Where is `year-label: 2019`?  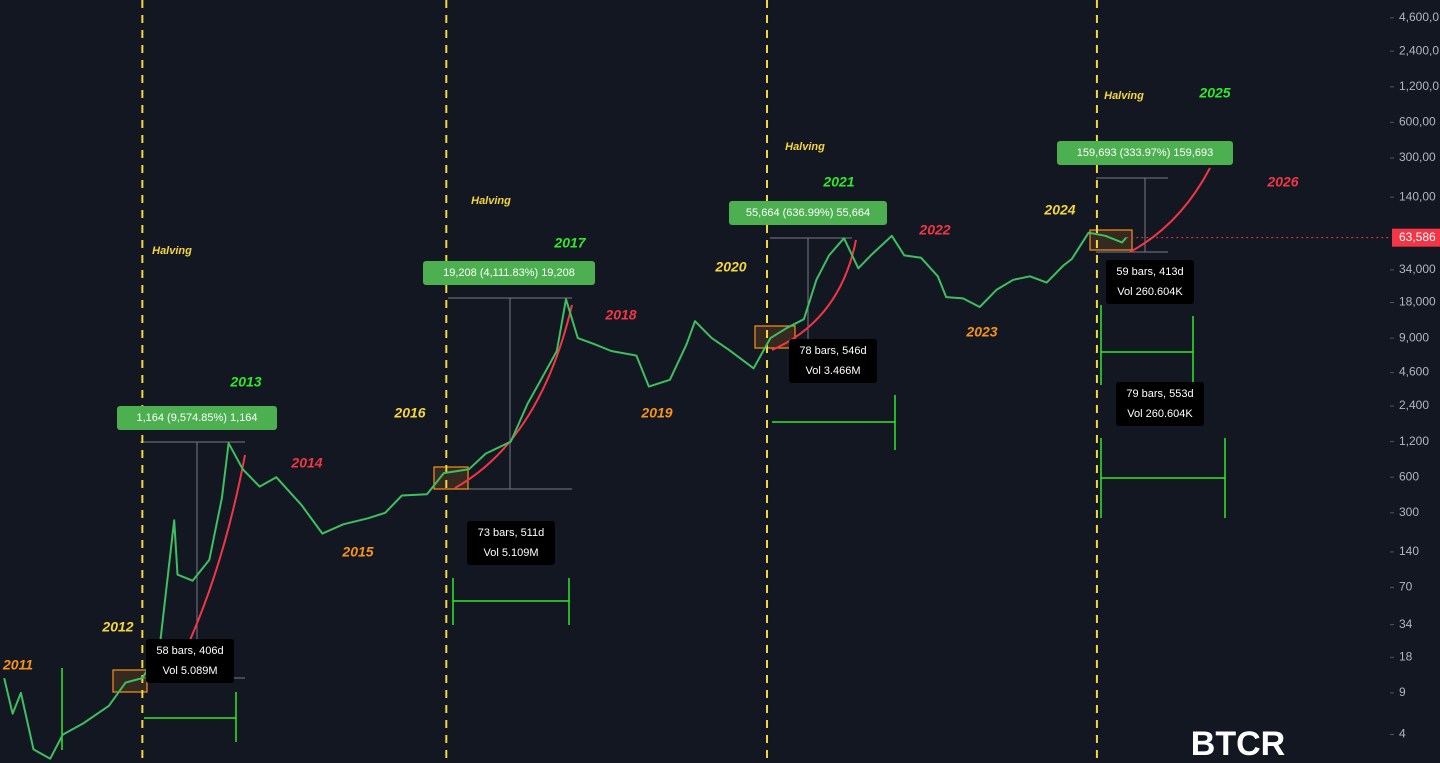
year-label: 2019 is located at coordinates (656, 413).